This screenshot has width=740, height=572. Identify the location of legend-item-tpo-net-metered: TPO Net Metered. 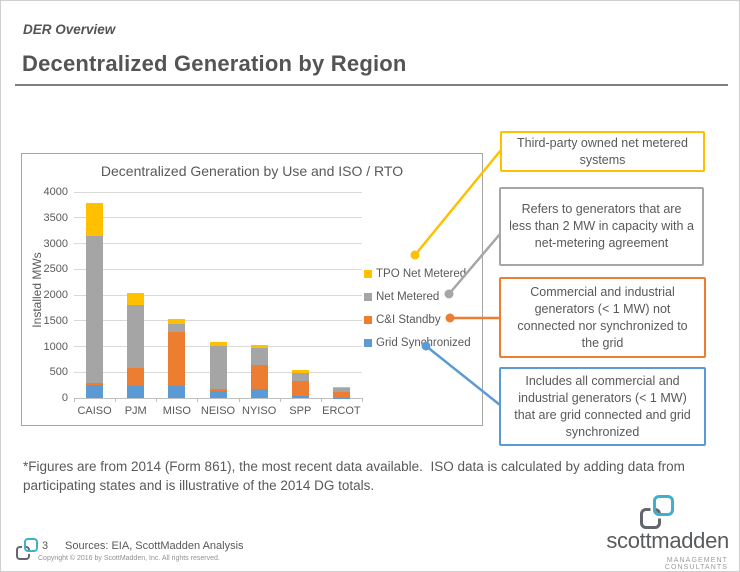
(417, 273).